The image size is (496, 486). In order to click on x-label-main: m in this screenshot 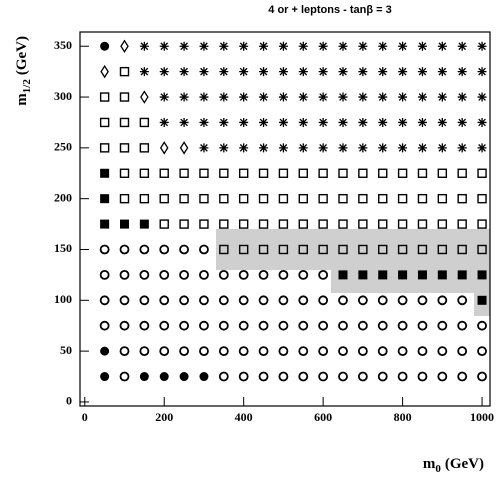, I will do `click(429, 464)`.